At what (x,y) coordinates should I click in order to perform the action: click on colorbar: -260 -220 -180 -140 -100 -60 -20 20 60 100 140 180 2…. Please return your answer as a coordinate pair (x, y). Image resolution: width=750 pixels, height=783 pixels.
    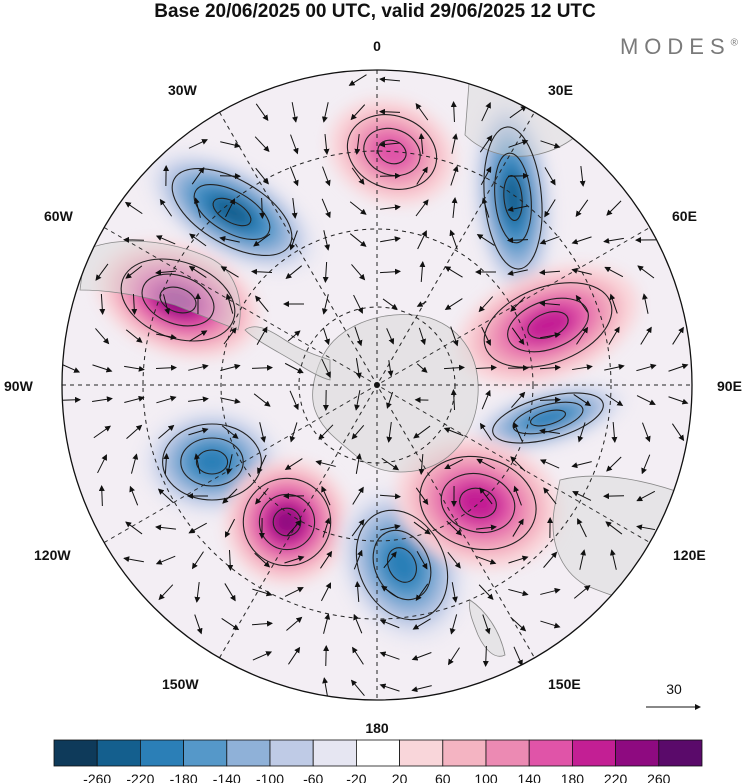
    Looking at the image, I should click on (378, 761).